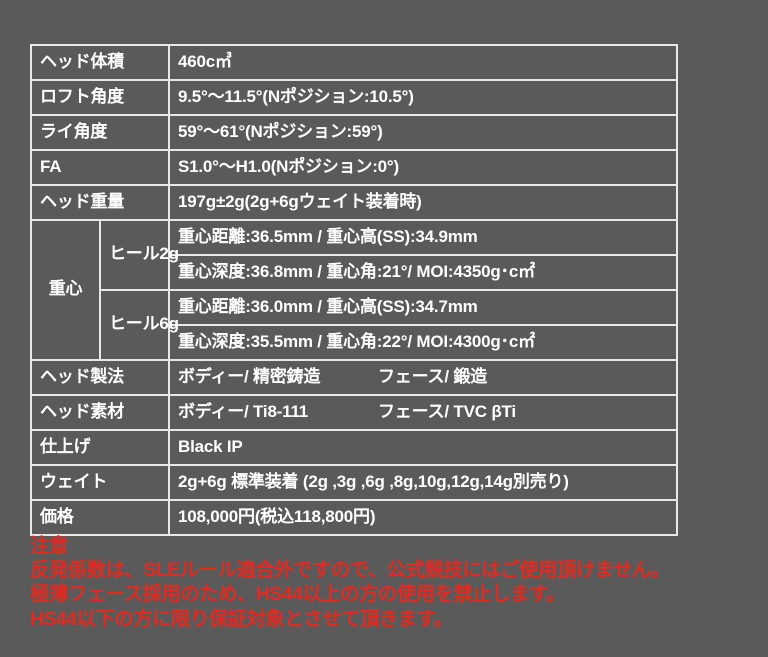  I want to click on table-row: ヘッド製法 ボディー/ 精密鋳造 フェース/ 鍛造, so click(354, 377).